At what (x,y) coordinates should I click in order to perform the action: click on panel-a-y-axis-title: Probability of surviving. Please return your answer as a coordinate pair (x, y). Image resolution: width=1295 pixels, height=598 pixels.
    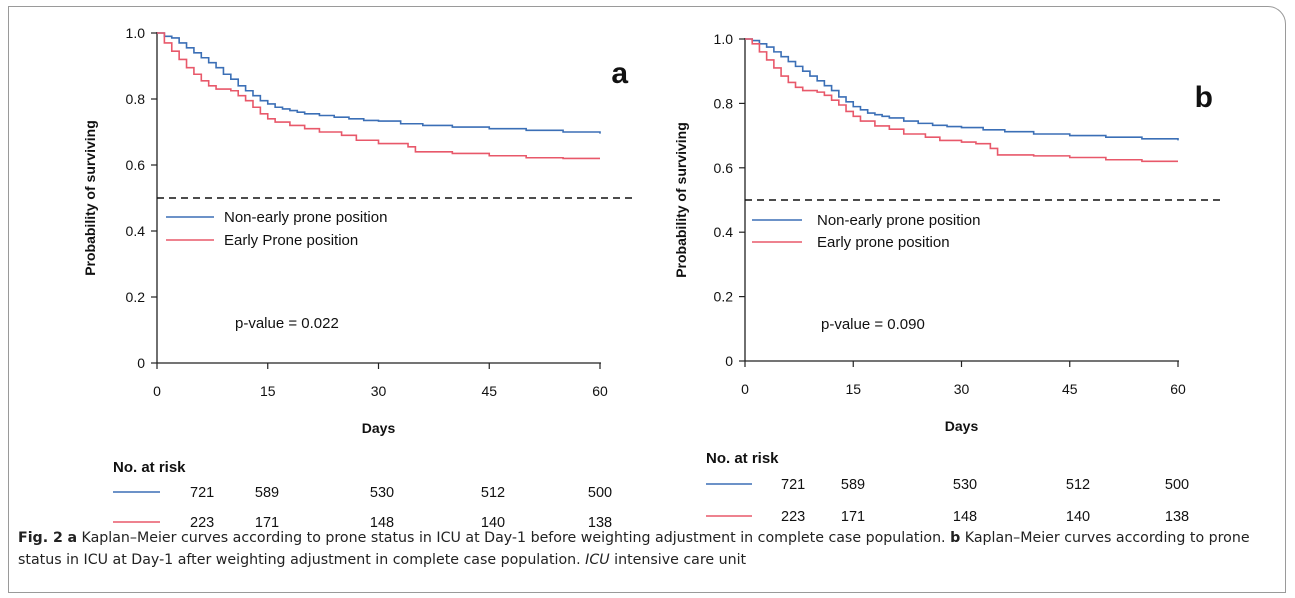
    Looking at the image, I should click on (90, 198).